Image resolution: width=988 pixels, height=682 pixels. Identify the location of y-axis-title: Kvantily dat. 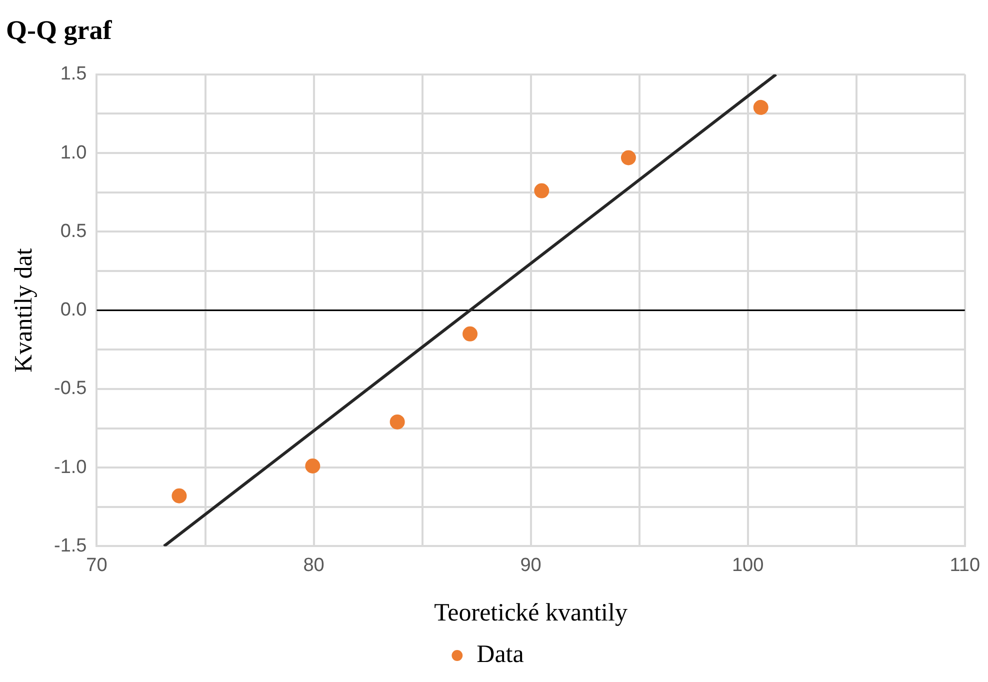
(24, 310).